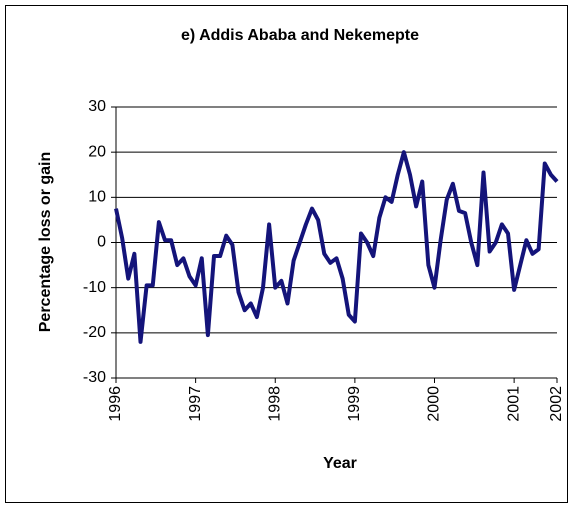  Describe the element at coordinates (513, 404) in the screenshot. I see `x-tick-label: 2001` at that location.